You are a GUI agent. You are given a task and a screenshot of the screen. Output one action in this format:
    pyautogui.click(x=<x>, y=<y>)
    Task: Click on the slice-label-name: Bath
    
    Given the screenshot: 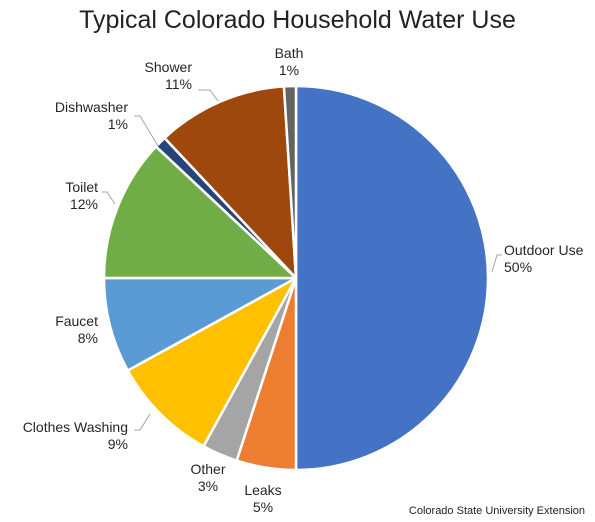 What is the action you would take?
    pyautogui.click(x=289, y=53)
    